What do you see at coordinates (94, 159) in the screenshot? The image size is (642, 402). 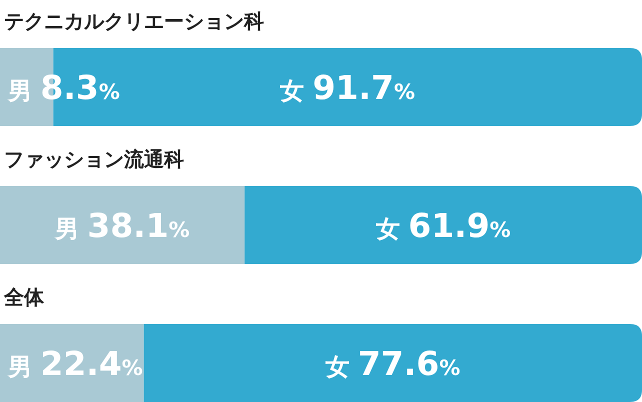 I see `y-tick-label: ファッション流通科` at bounding box center [94, 159].